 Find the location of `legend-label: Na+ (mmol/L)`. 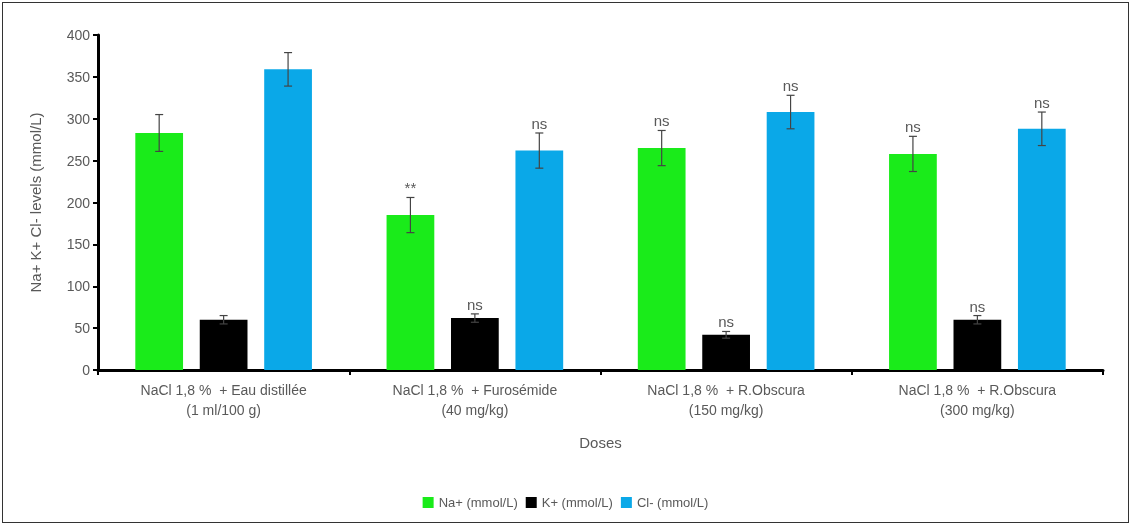

legend-label: Na+ (mmol/L) is located at coordinates (478, 502).